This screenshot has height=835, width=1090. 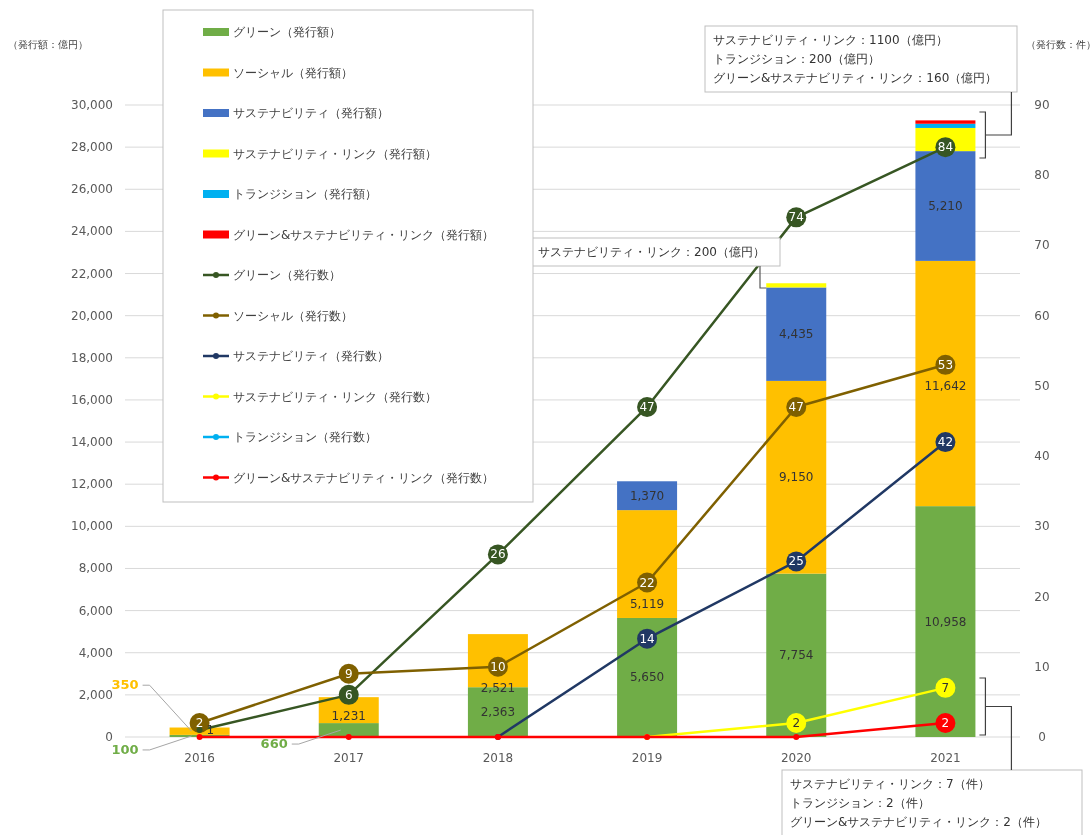 What do you see at coordinates (95, 652) in the screenshot?
I see `y-tick-label: 4,000` at bounding box center [95, 652].